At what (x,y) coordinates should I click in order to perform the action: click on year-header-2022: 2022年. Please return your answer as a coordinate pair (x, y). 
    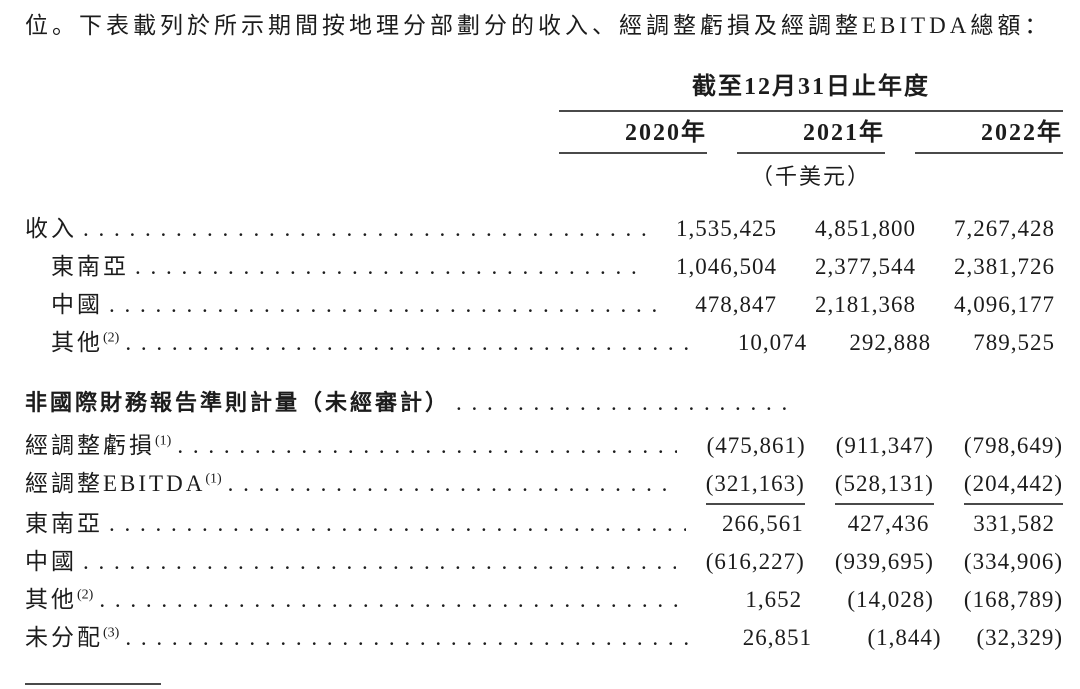
    Looking at the image, I should click on (989, 134).